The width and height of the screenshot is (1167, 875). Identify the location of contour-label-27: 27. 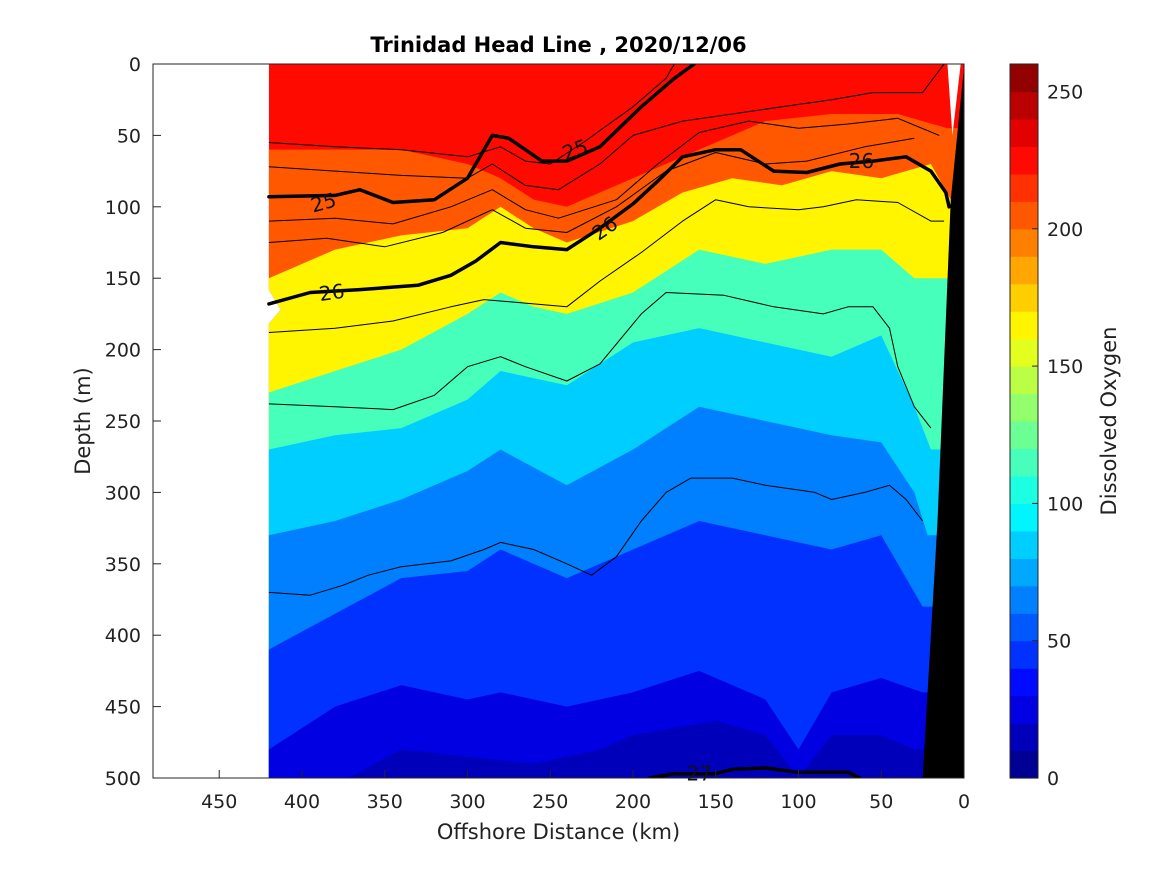
(698, 774).